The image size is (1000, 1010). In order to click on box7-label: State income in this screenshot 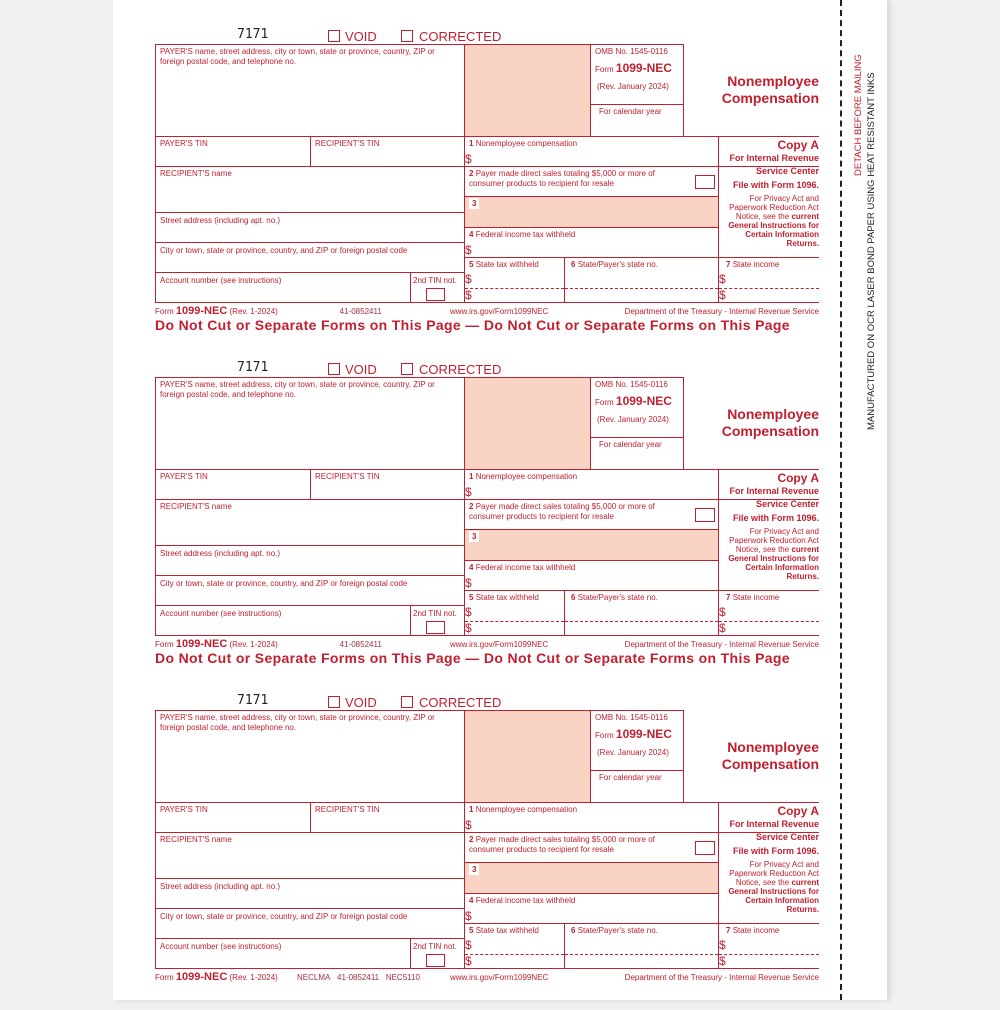, I will do `click(756, 597)`.